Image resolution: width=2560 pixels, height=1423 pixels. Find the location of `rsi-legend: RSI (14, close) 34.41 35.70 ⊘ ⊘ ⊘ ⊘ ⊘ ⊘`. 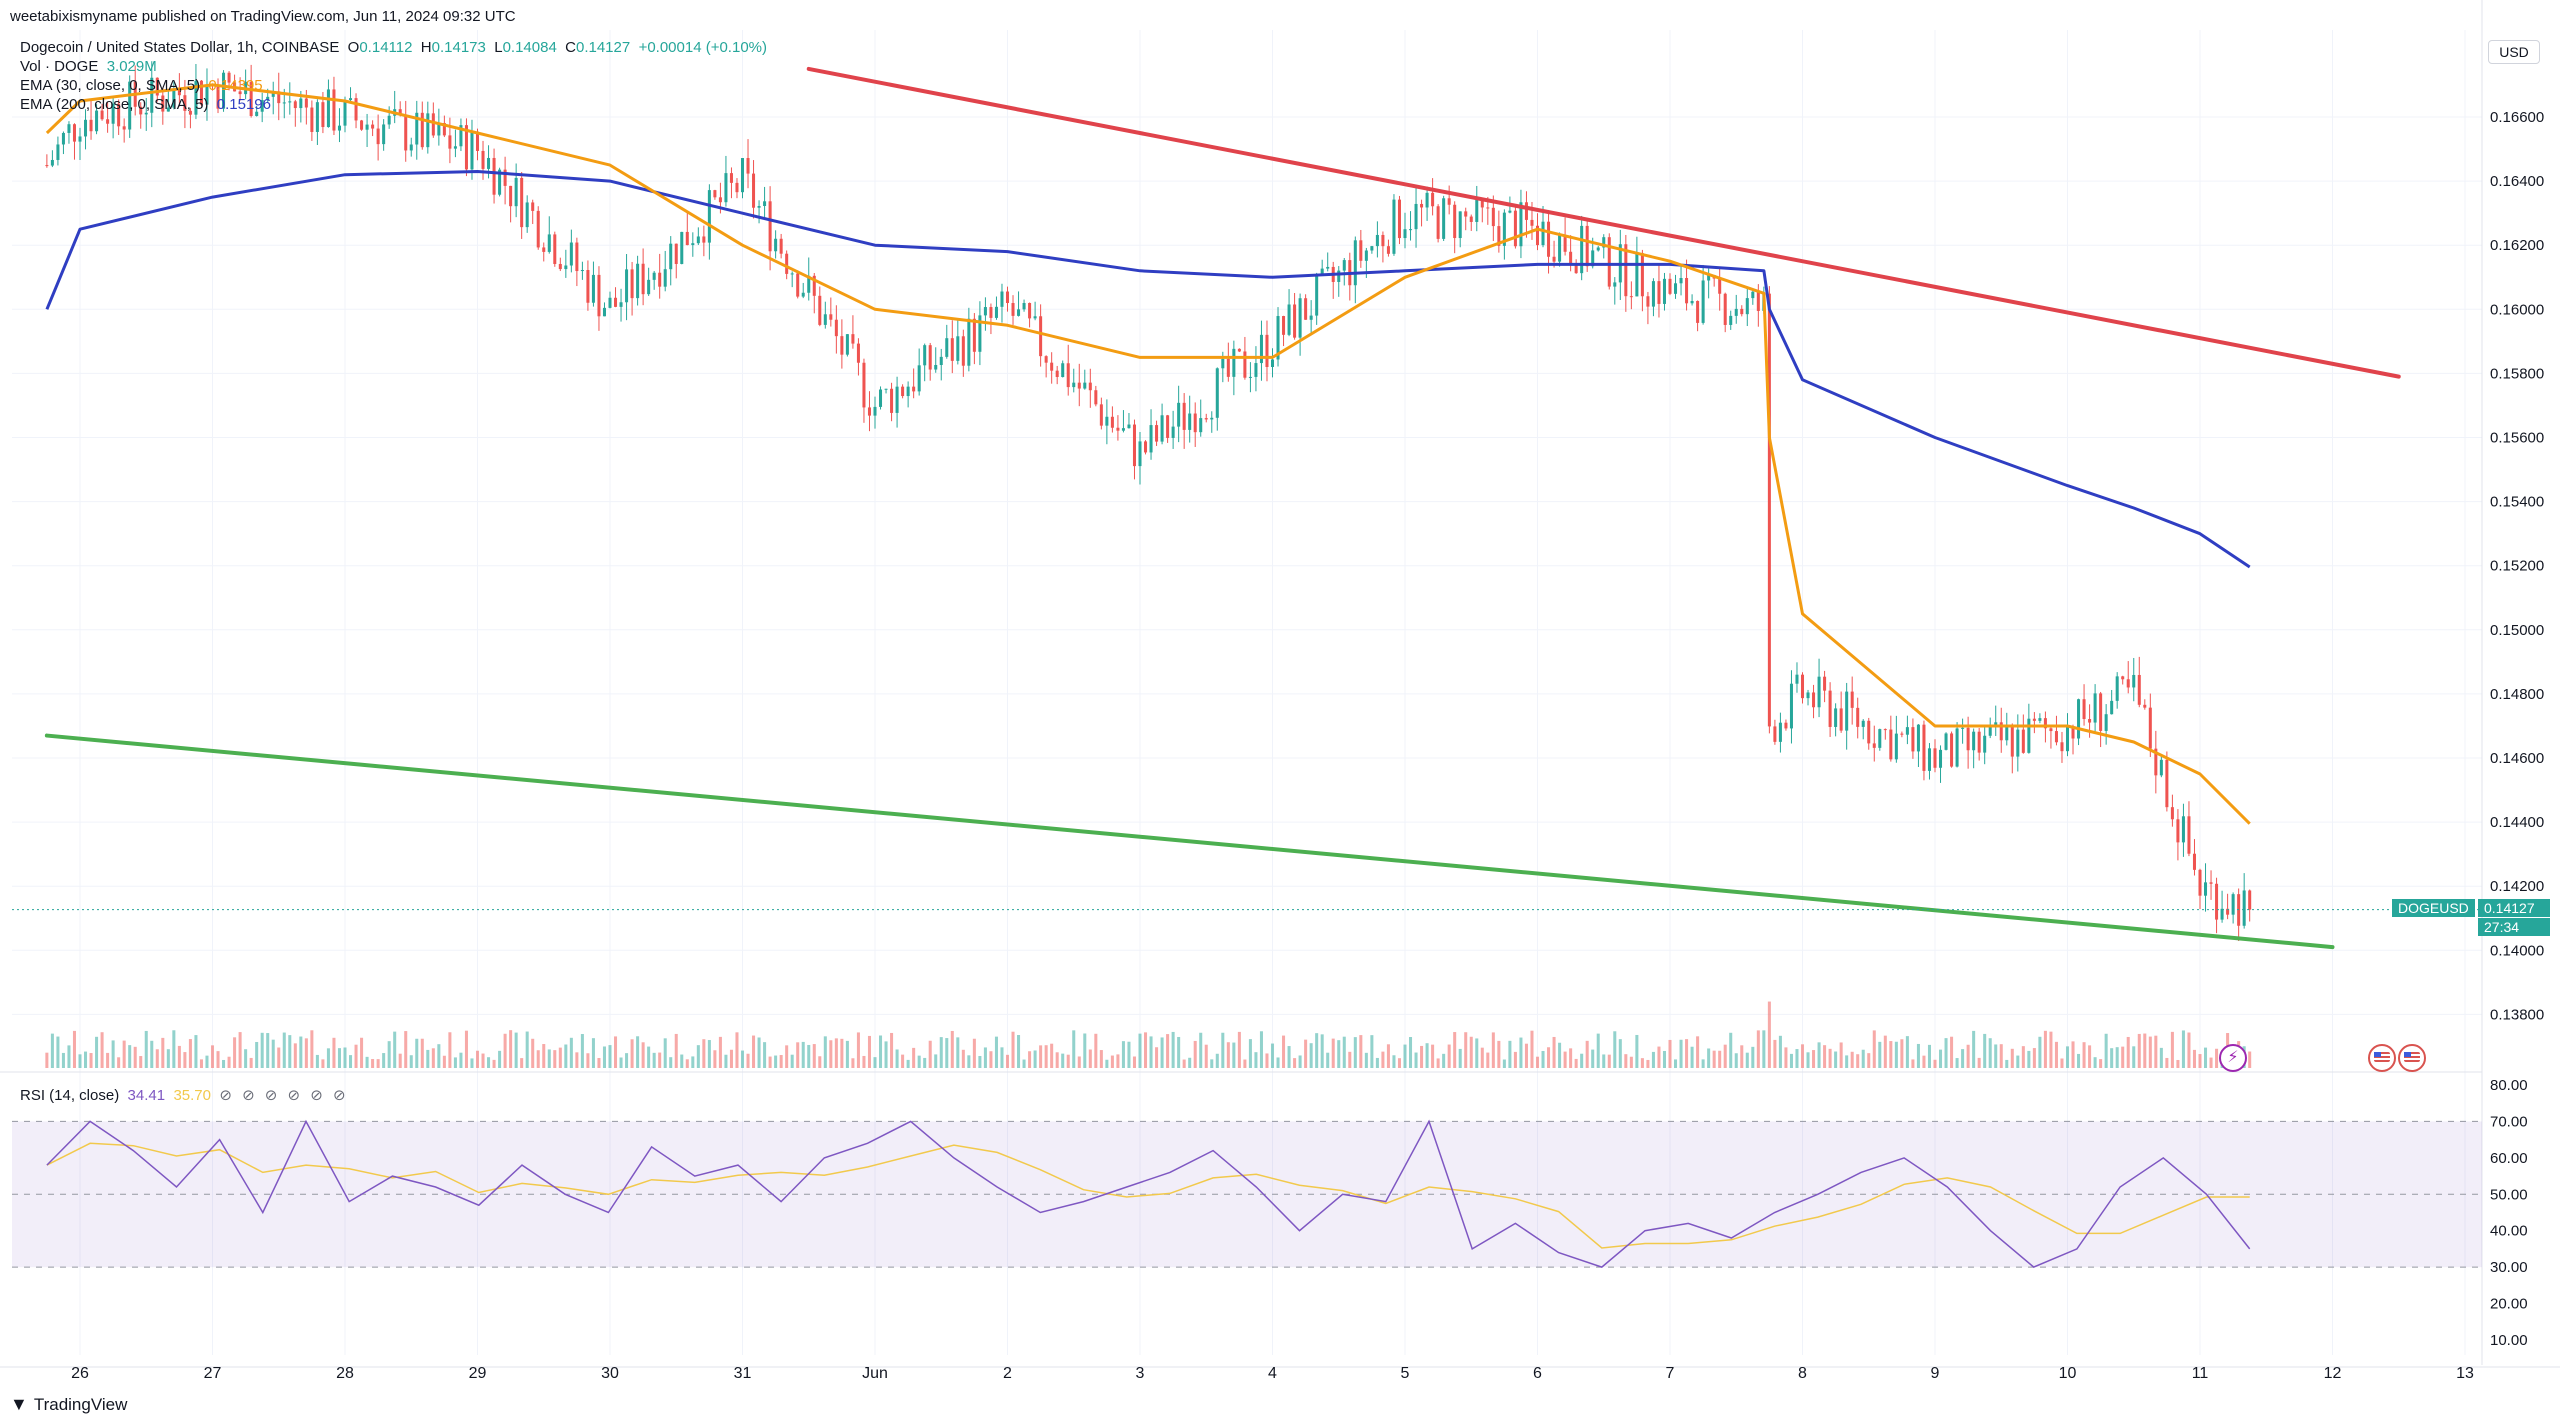

rsi-legend: RSI (14, close) 34.41 35.70 ⊘ ⊘ ⊘ ⊘ ⊘ ⊘ is located at coordinates (184, 1095).